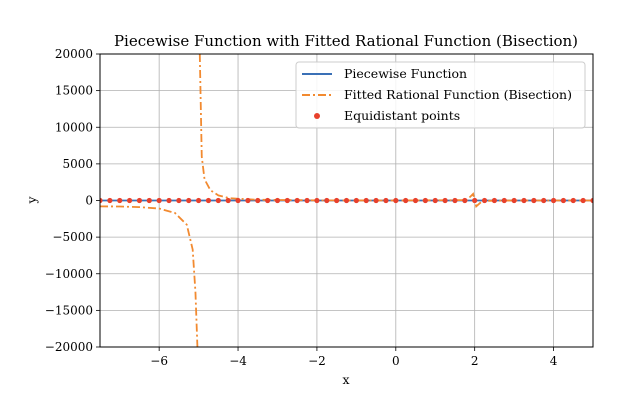 The height and width of the screenshot is (406, 622). Describe the element at coordinates (74, 91) in the screenshot. I see `y-tick-label: 15000` at that location.